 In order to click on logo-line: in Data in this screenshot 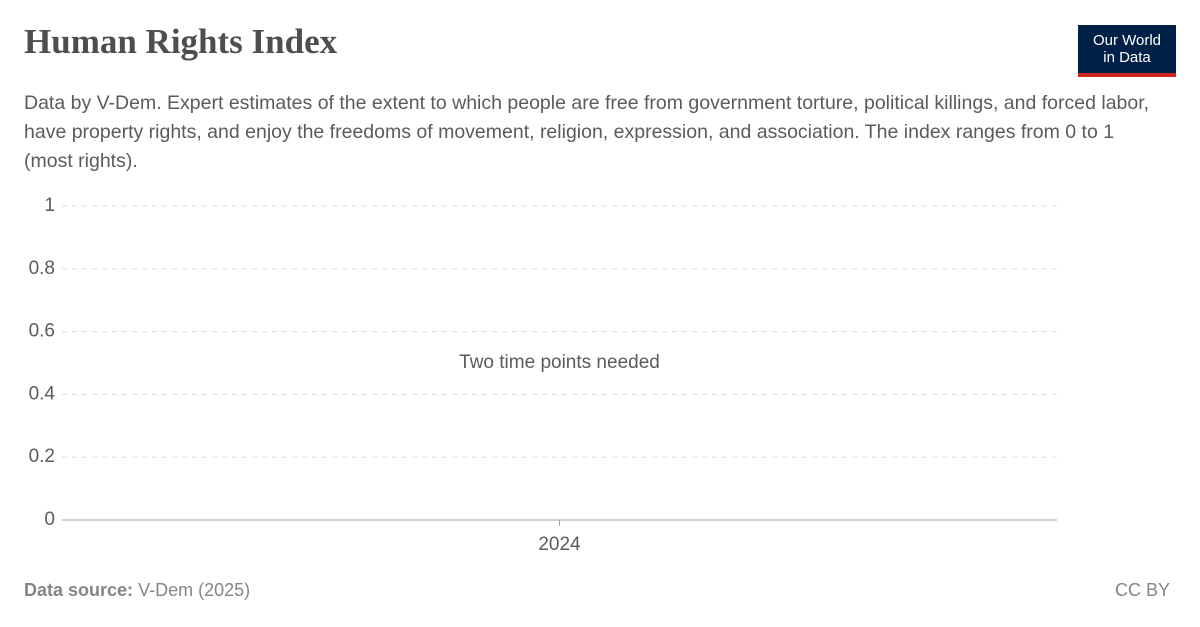, I will do `click(1127, 57)`.